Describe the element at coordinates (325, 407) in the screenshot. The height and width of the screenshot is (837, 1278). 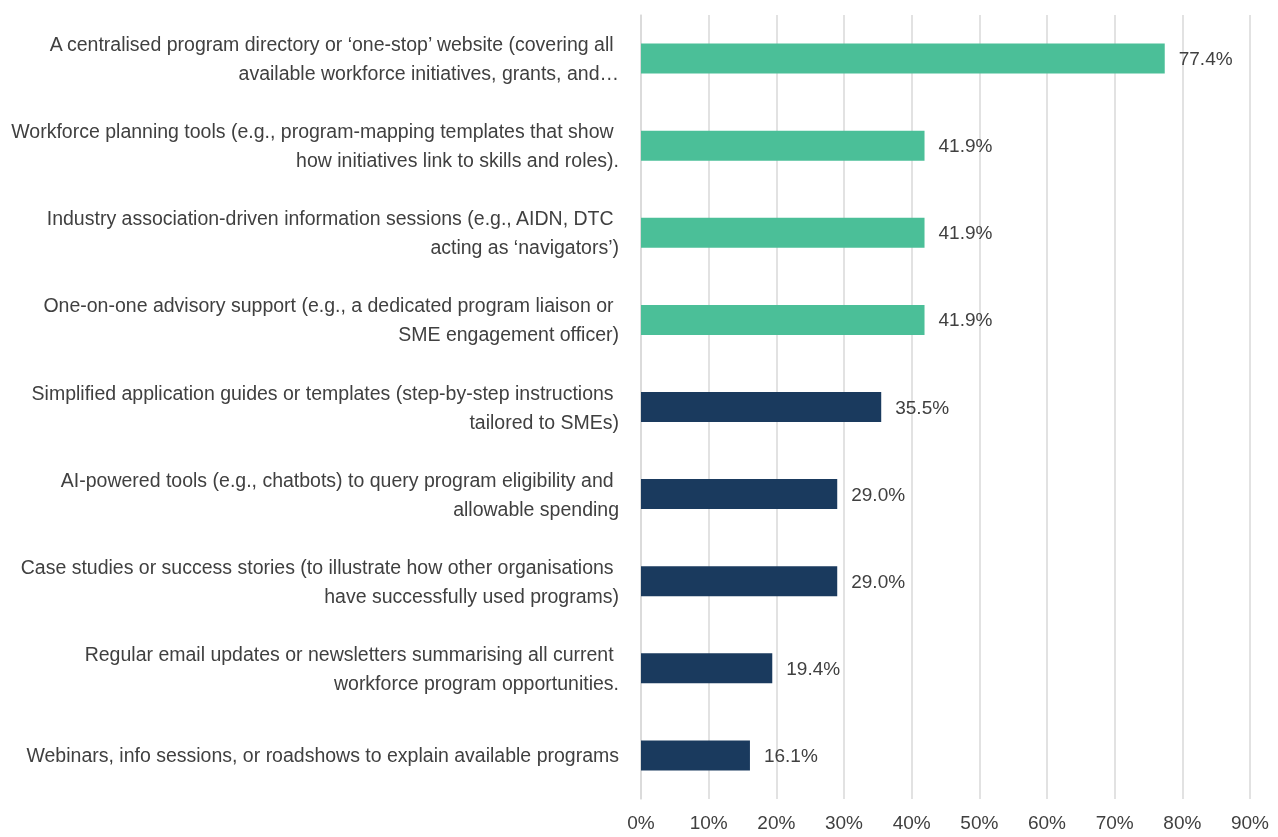
I see `y-tick-label: Simplified application guides or templates (step-by-step instructions tailored to SMEs)` at that location.